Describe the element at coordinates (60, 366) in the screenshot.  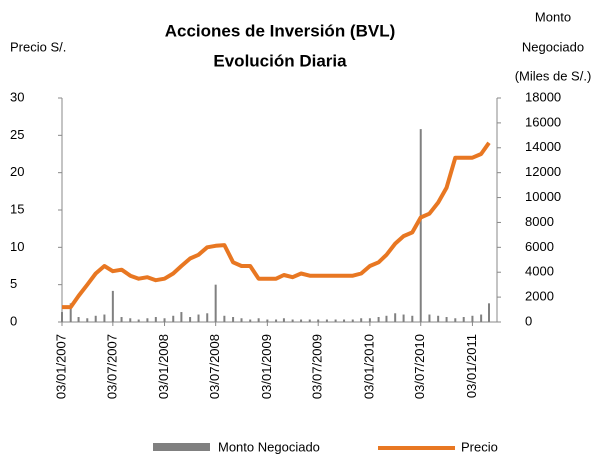
I see `x-tick-label: 03/01/2007` at that location.